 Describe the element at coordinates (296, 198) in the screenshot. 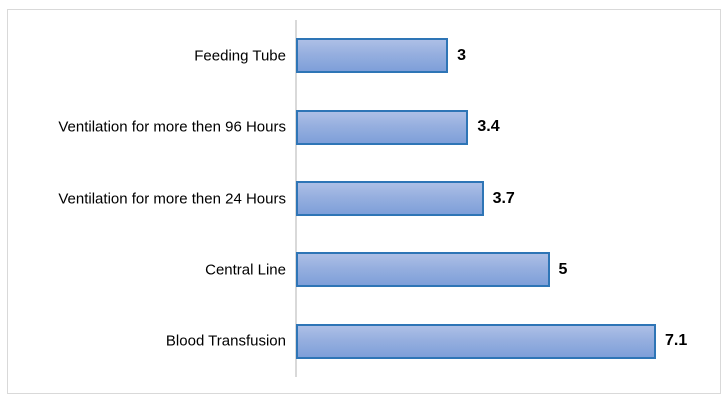

I see `y-axis-line` at that location.